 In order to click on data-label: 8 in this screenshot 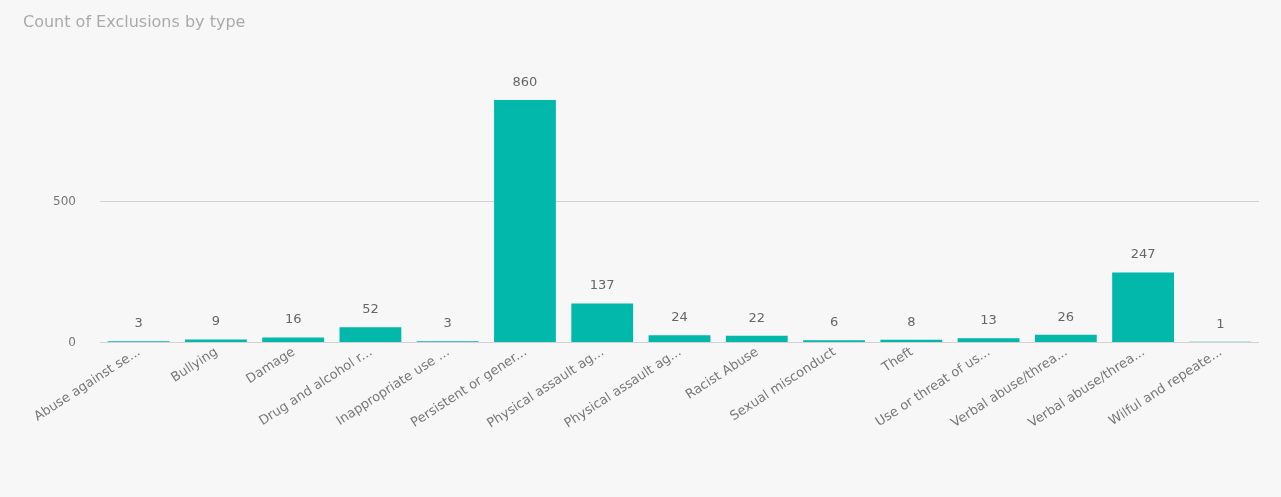, I will do `click(911, 321)`.